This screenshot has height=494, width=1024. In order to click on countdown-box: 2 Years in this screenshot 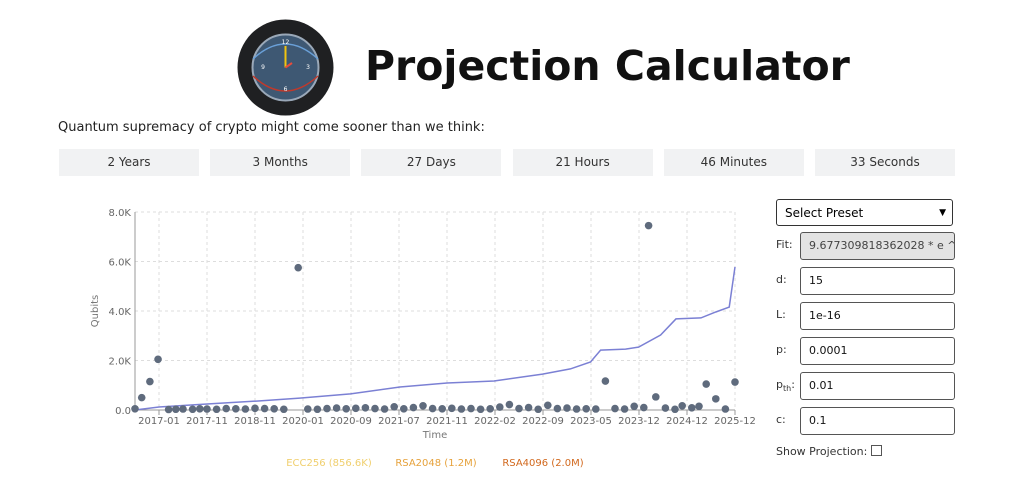, I will do `click(129, 162)`.